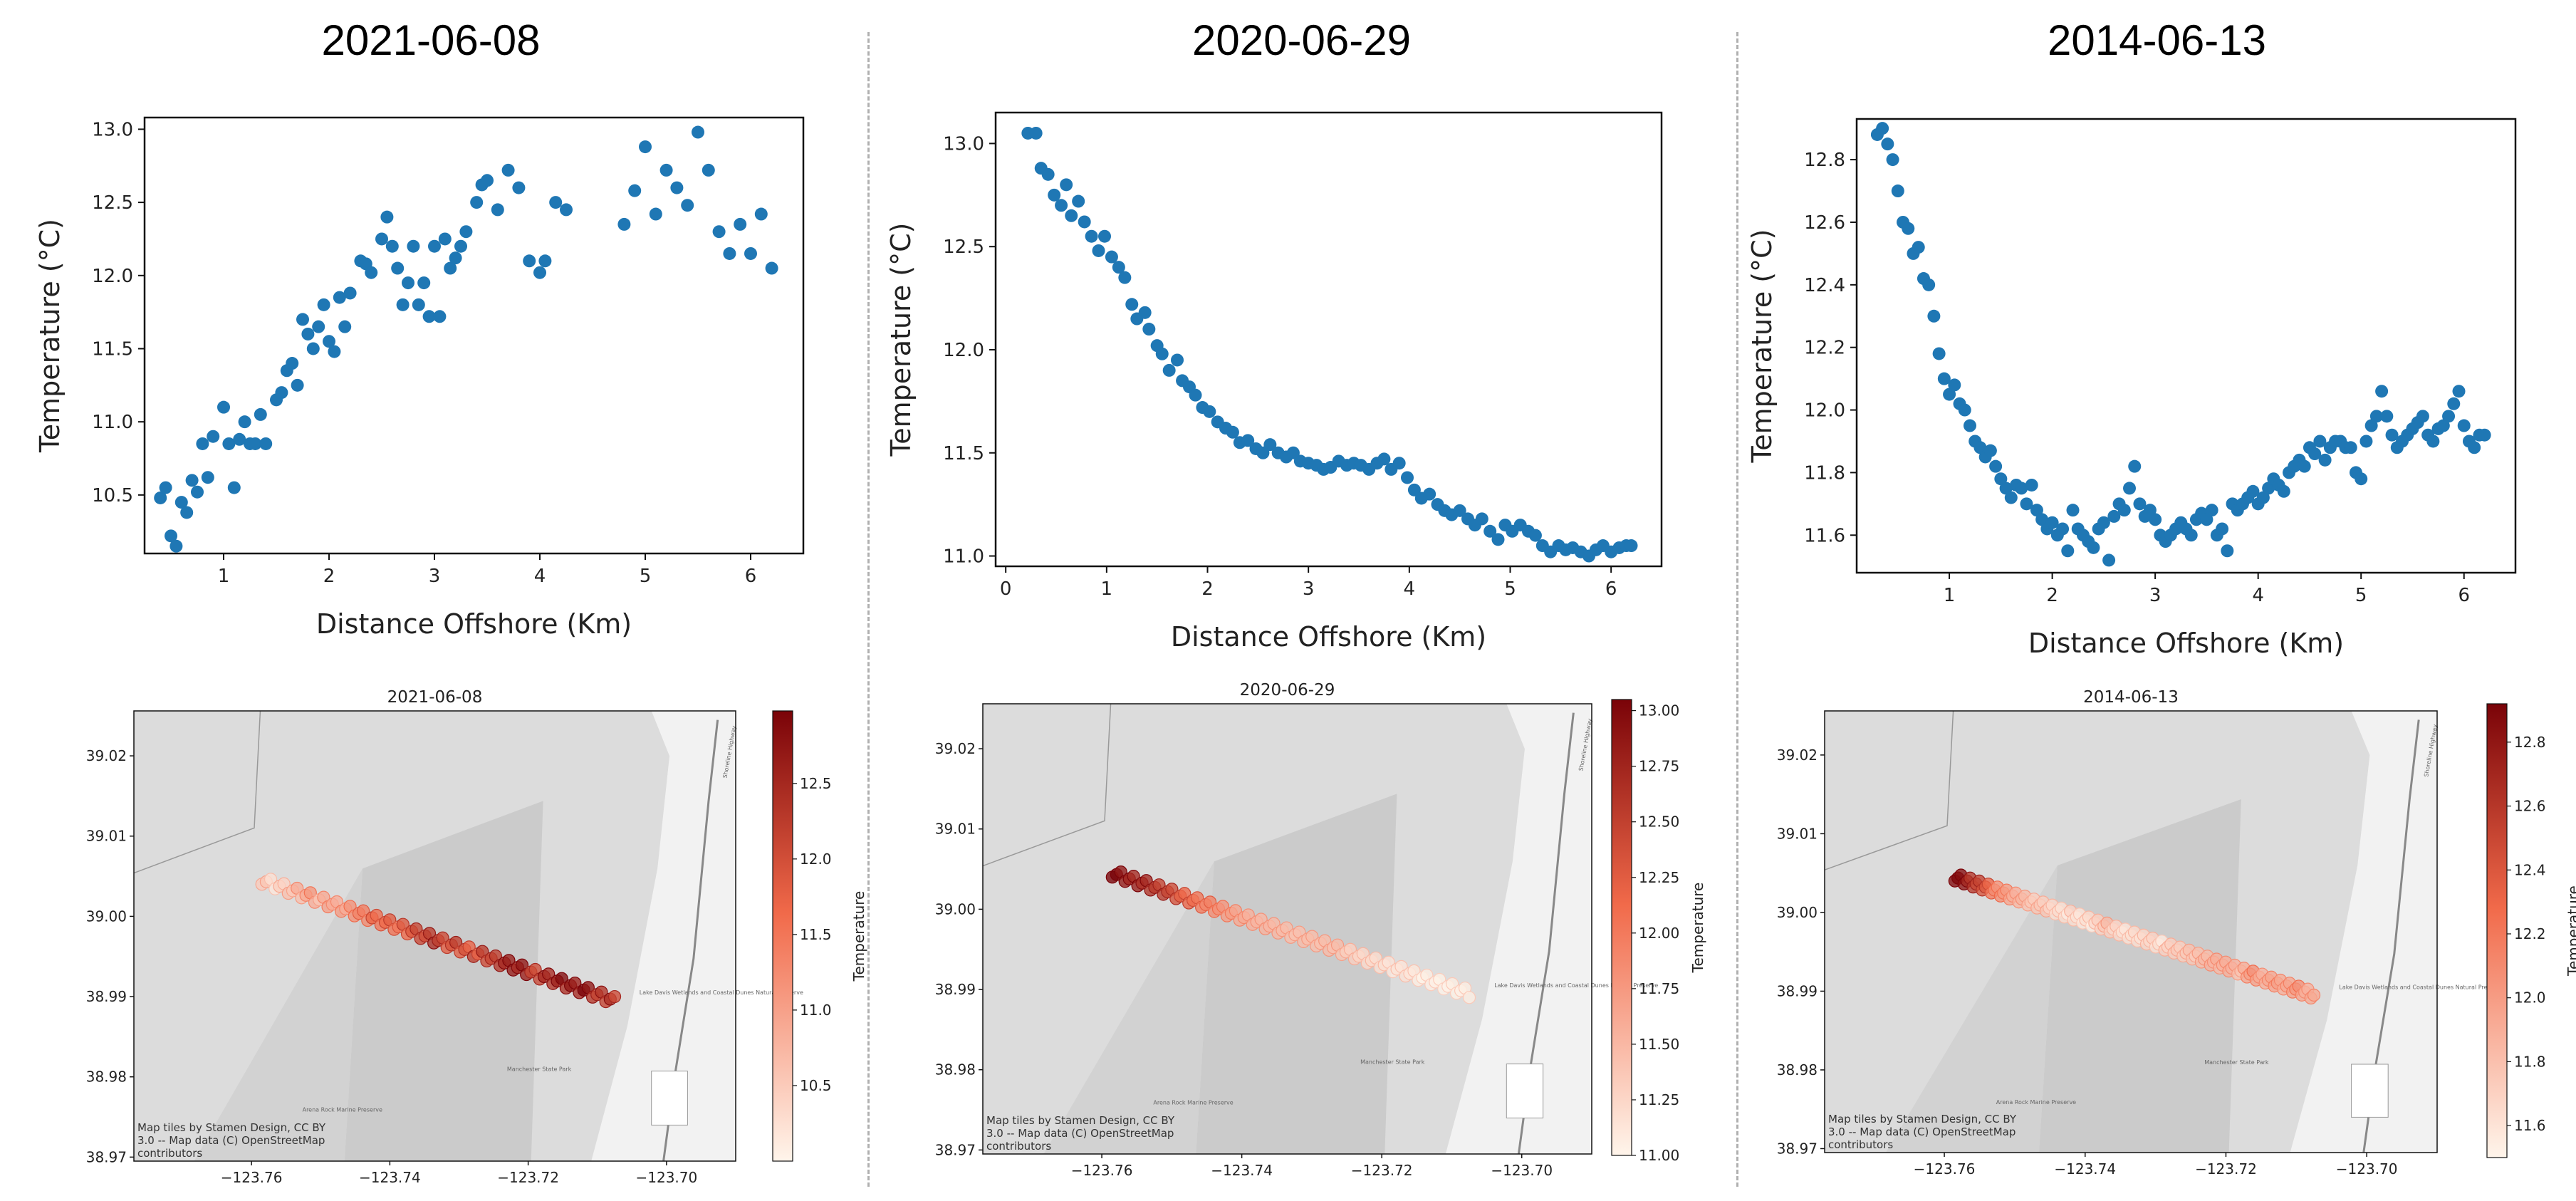 The image size is (2576, 1201). What do you see at coordinates (2131, 697) in the screenshot?
I see `map-title: 2014-06-13` at bounding box center [2131, 697].